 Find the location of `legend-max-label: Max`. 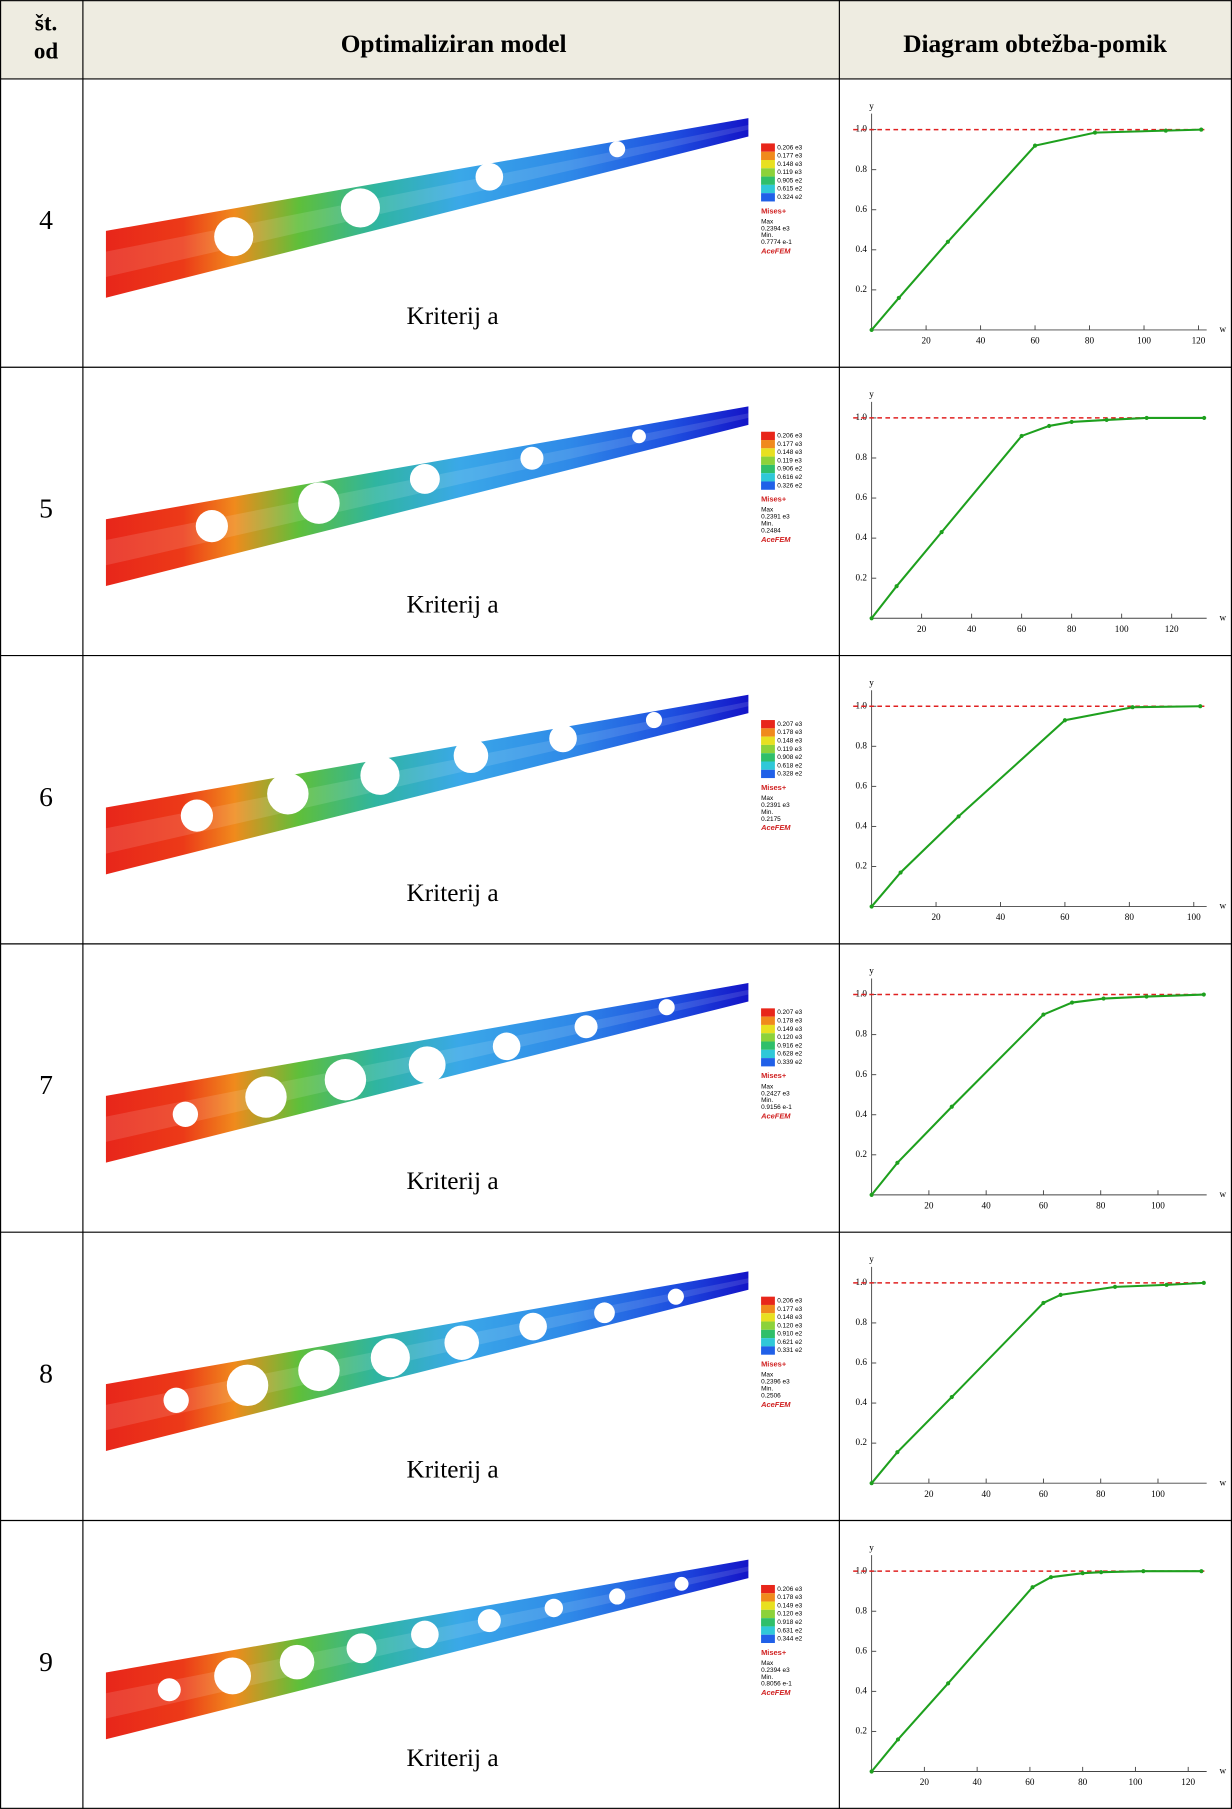

legend-max-label: Max is located at coordinates (767, 221).